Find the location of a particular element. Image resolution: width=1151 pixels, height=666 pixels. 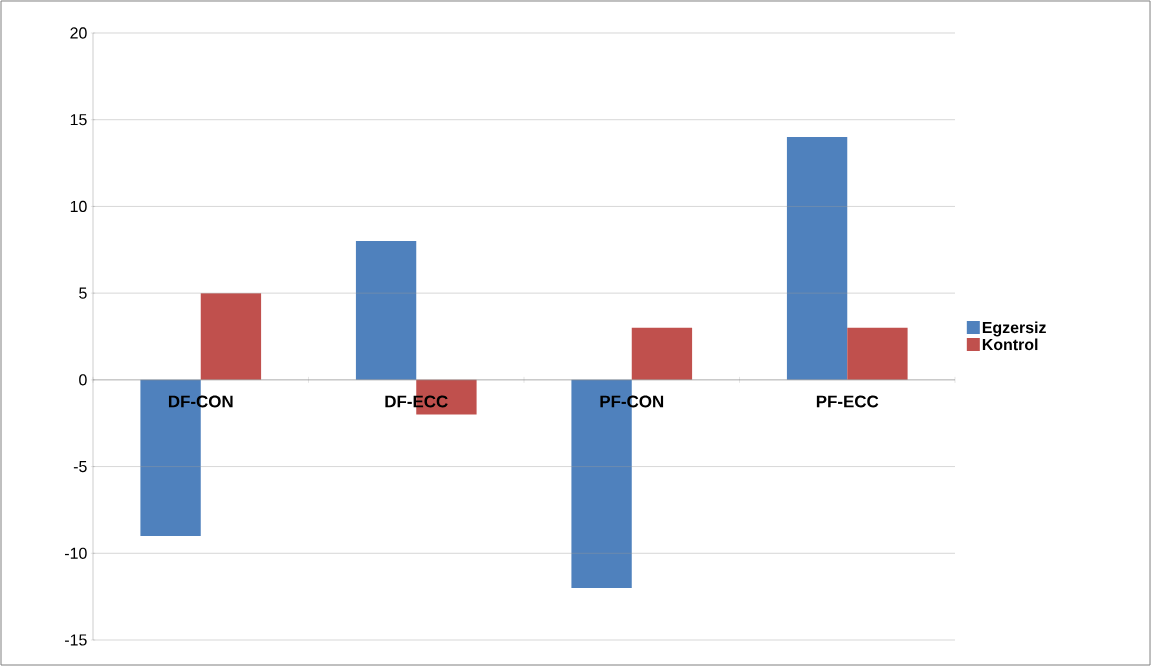

x-tick-label: DF-CON is located at coordinates (200, 401).